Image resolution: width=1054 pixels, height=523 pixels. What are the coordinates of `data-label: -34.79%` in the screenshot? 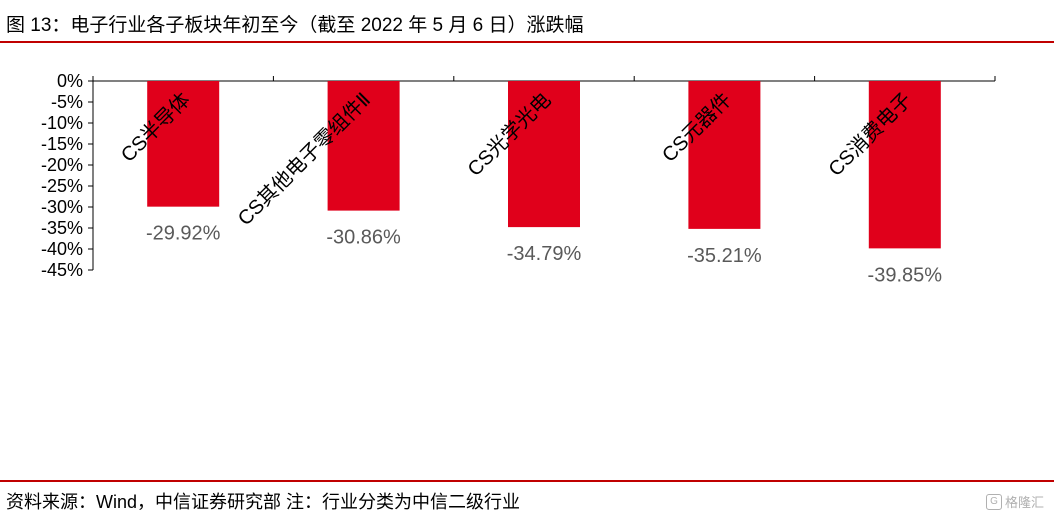 It's located at (544, 254).